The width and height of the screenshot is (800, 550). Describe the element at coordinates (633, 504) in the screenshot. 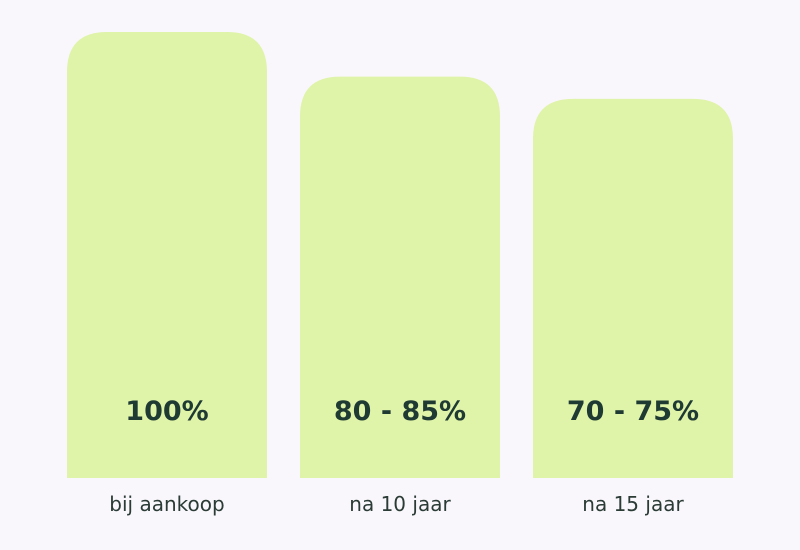

I see `category-label: na 15 jaar` at that location.